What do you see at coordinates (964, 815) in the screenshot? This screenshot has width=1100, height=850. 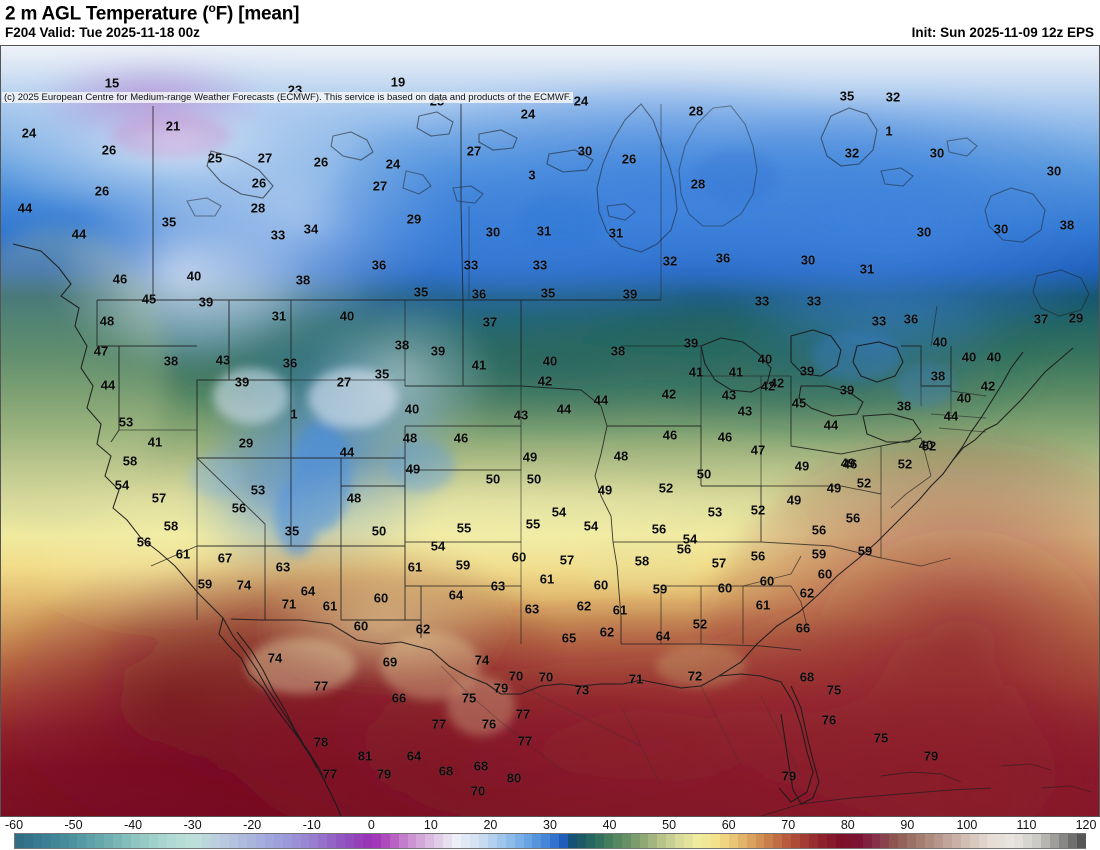 I see `pivotal-weather-logo: pivtal weather` at bounding box center [964, 815].